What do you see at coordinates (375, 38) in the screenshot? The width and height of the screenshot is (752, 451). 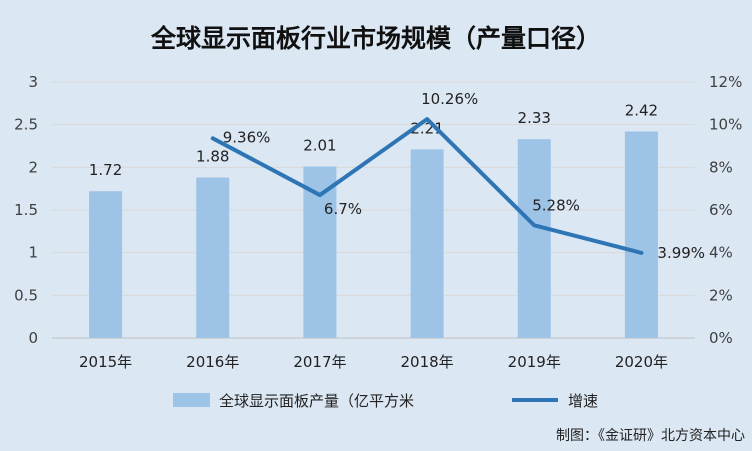 I see `chart-title: 全球显示面板行业市场规模（产量口径）` at bounding box center [375, 38].